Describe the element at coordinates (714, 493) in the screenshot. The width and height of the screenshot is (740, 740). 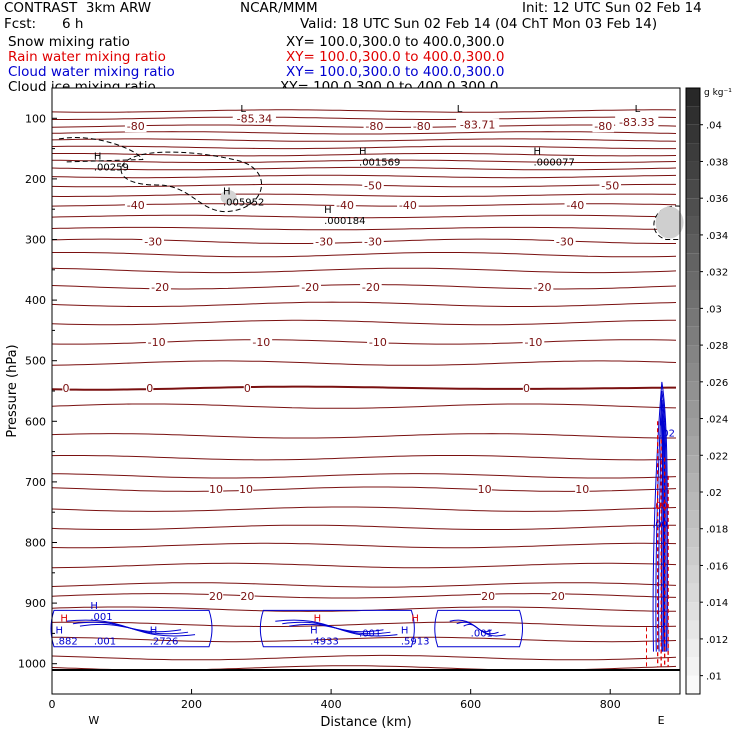
I see `colorbar-tick-label: .02` at that location.